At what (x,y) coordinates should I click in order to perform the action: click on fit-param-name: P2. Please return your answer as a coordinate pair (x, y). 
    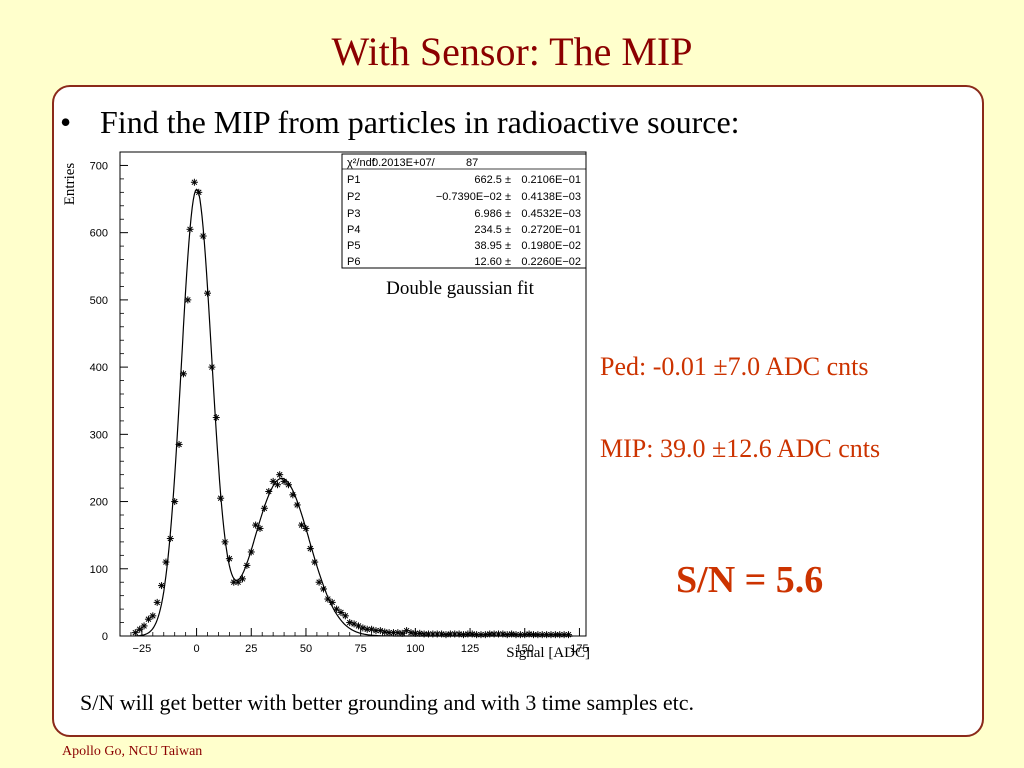
    Looking at the image, I should click on (353, 197).